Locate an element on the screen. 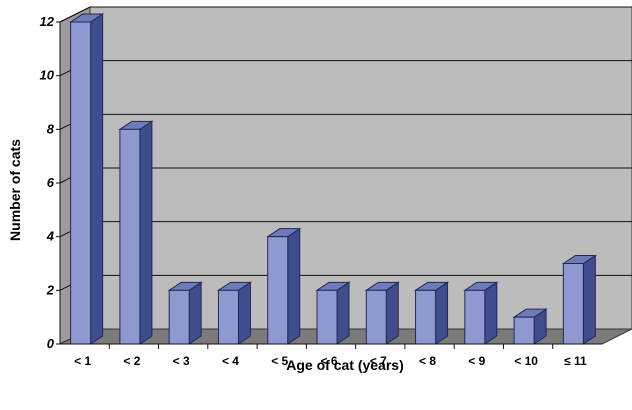 The image size is (632, 410). y-tick-label: 0 is located at coordinates (51, 343).